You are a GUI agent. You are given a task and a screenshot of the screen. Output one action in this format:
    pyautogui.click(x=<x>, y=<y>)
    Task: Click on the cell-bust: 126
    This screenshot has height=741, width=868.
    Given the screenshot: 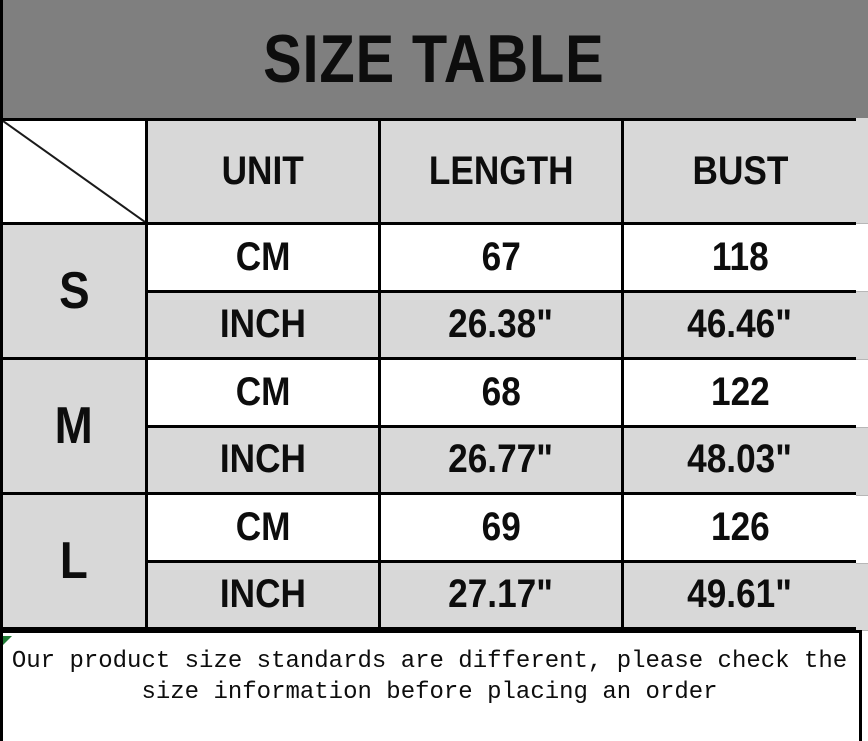 What is the action you would take?
    pyautogui.click(x=740, y=527)
    